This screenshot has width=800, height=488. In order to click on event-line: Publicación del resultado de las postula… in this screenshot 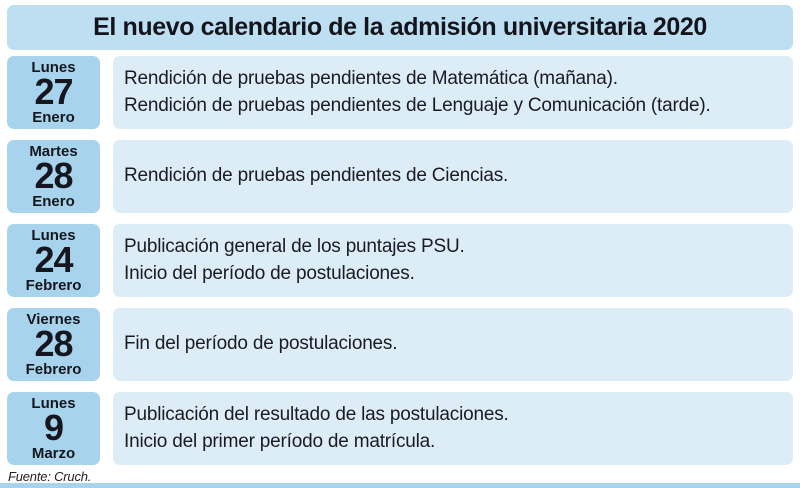, I will do `click(316, 415)`.